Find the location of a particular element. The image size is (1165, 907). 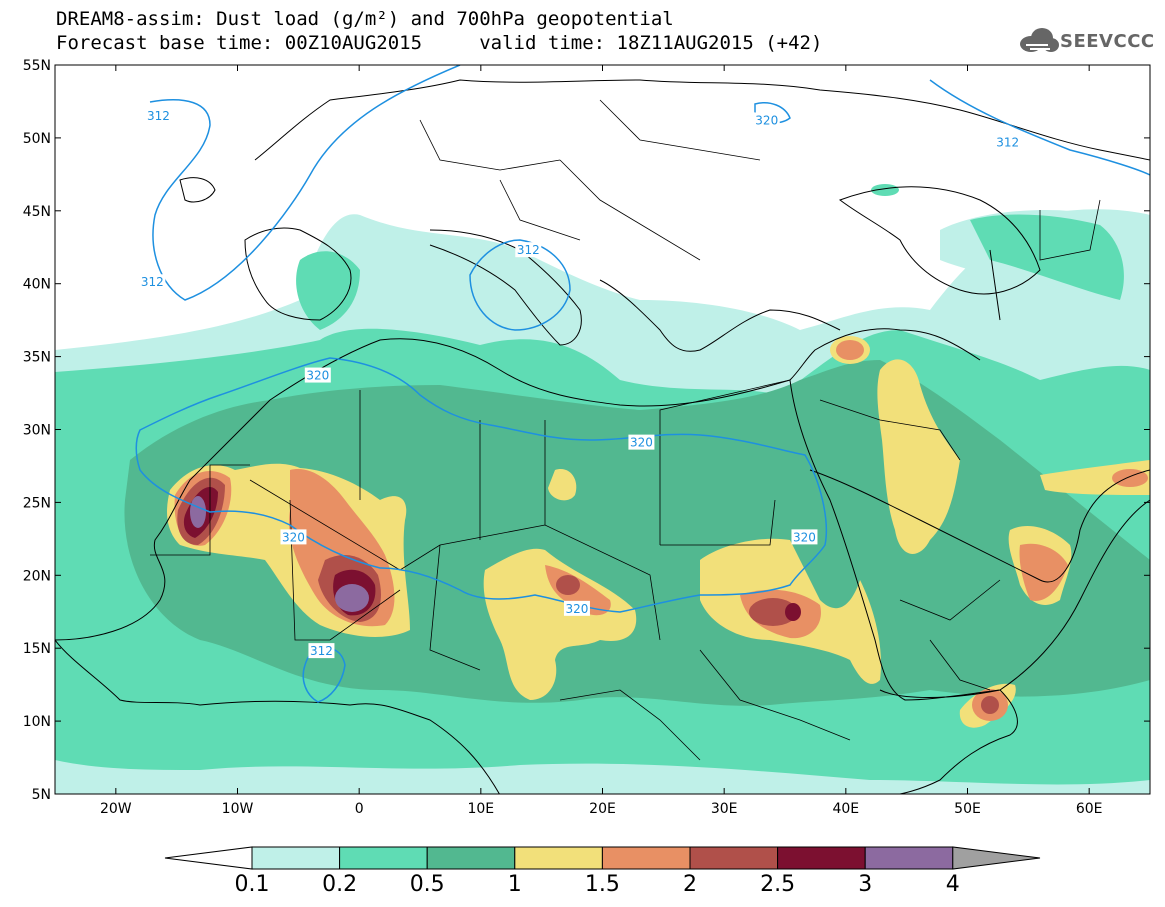

lat-tick-label: 20N is located at coordinates (37, 576).